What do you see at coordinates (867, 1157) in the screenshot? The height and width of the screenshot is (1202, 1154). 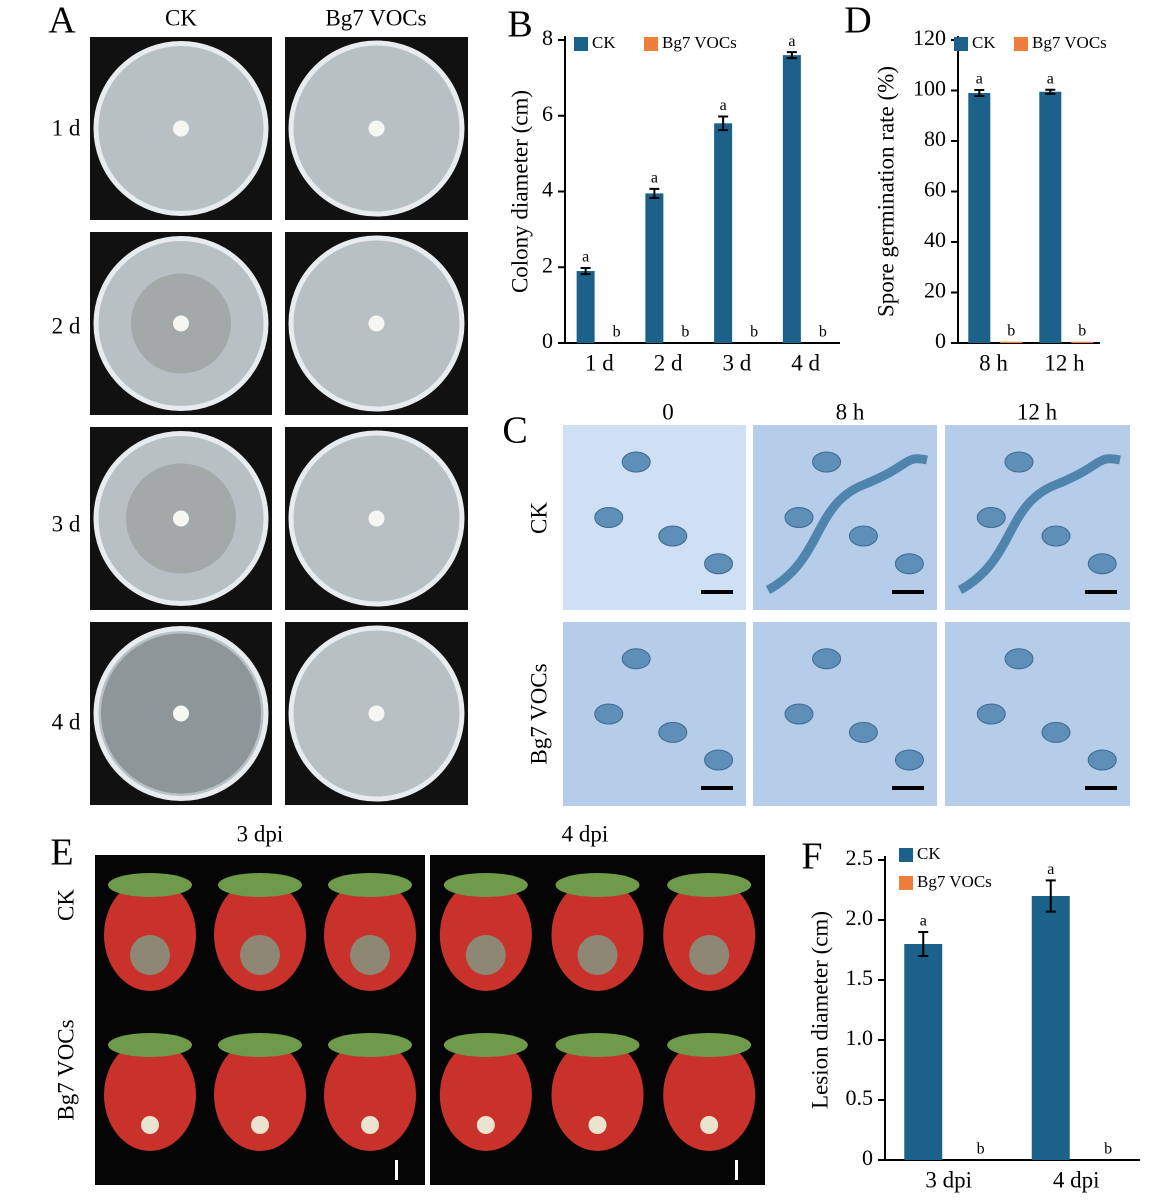 I see `y-tick-label: 0` at bounding box center [867, 1157].